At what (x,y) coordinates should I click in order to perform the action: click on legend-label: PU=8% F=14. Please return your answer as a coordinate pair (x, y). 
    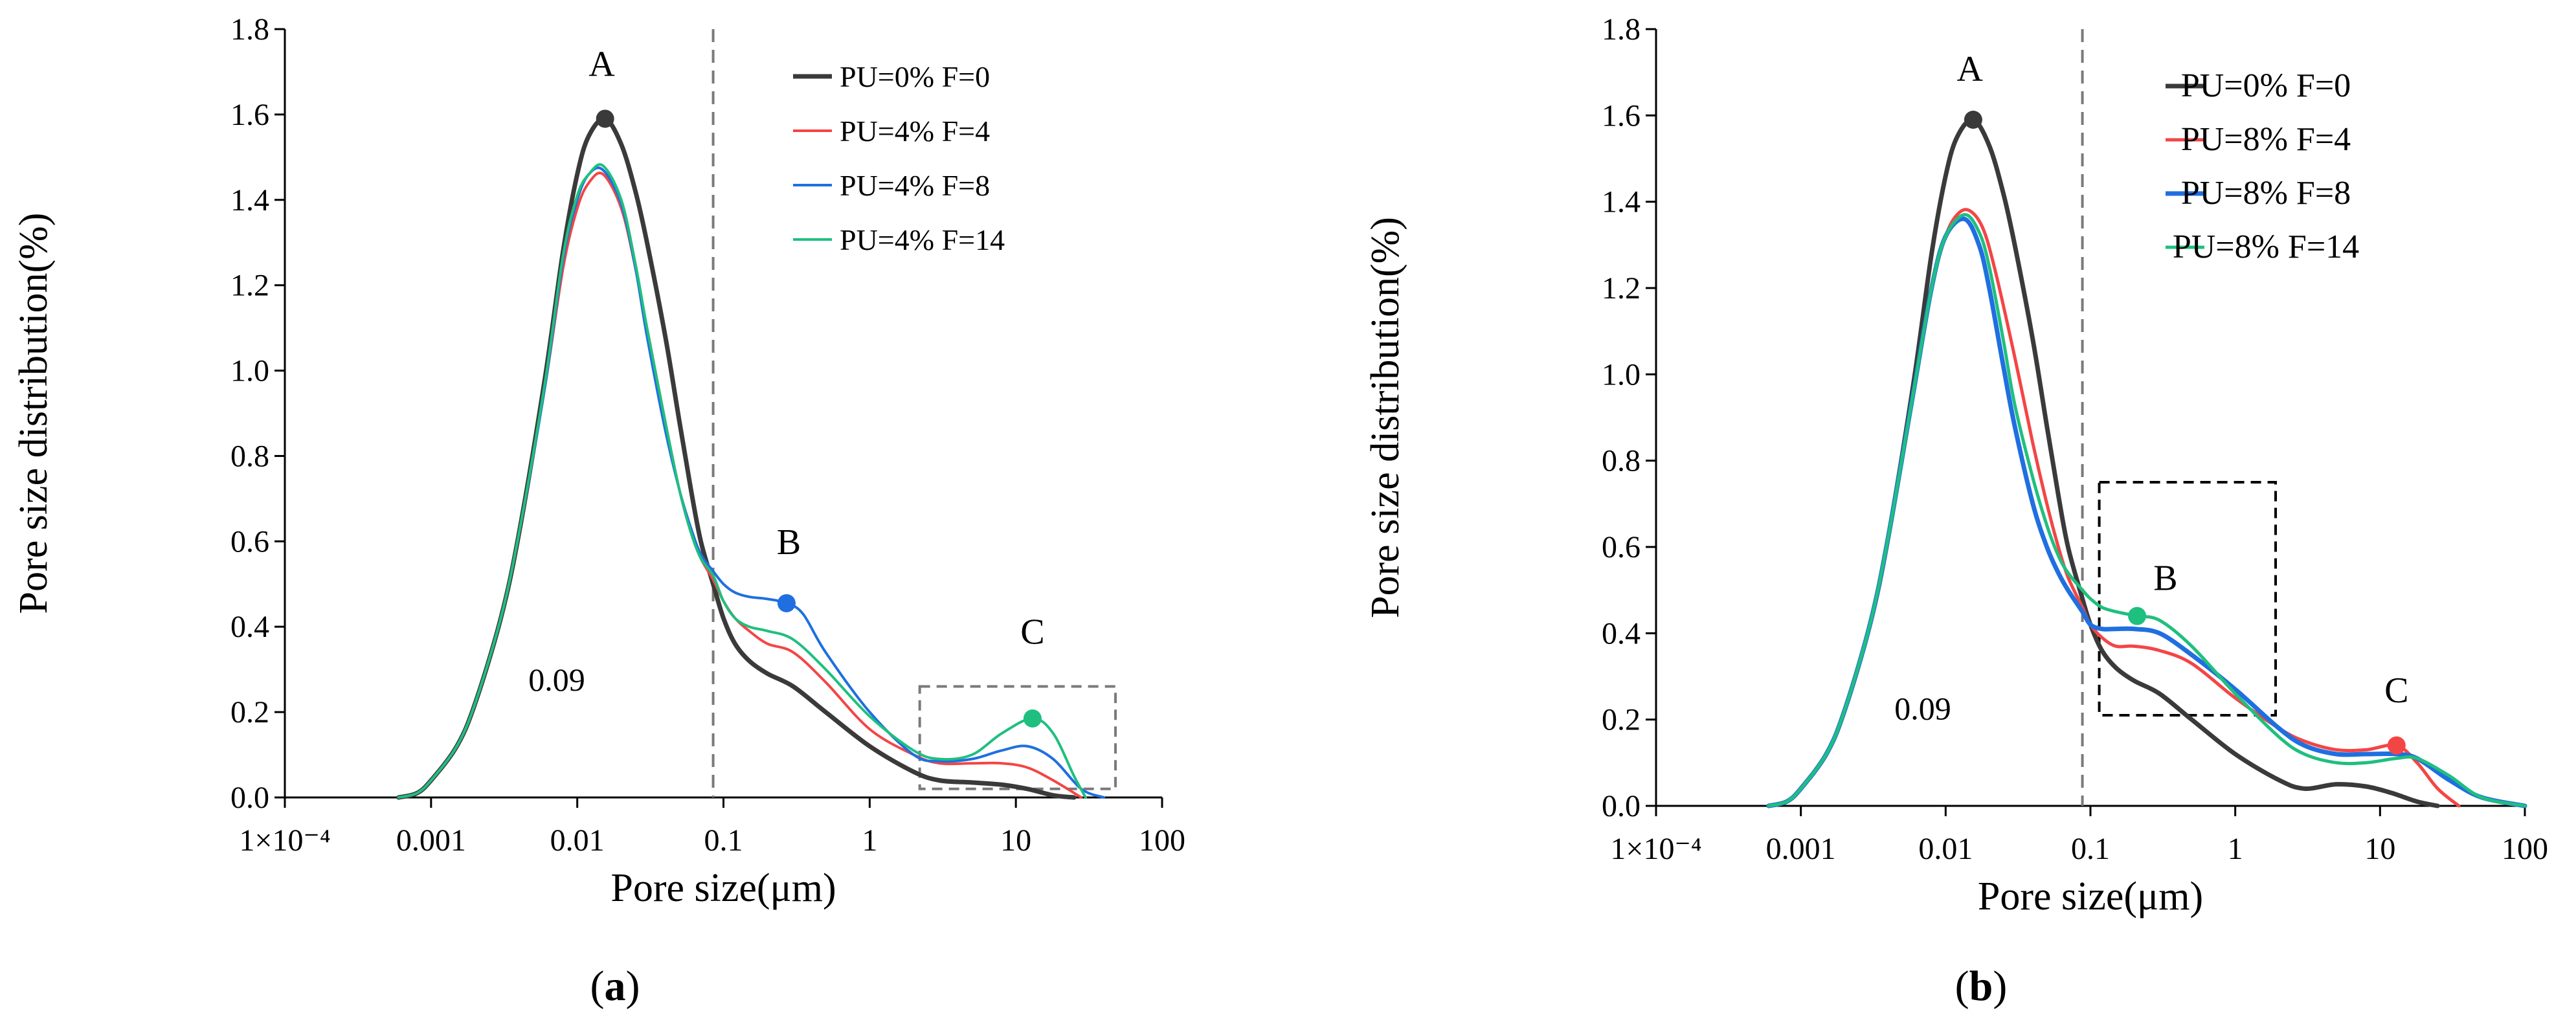
    Looking at the image, I should click on (2266, 247).